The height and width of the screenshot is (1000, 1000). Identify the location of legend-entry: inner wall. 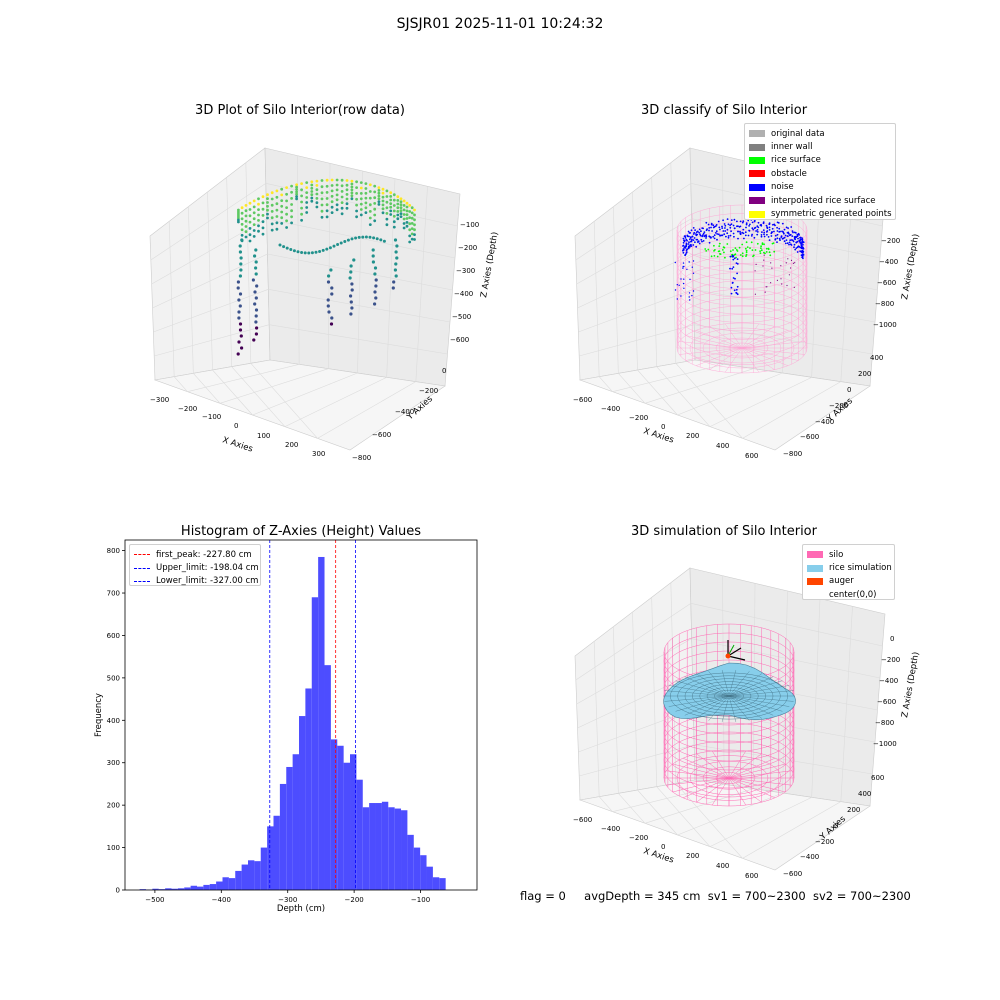
(820, 146).